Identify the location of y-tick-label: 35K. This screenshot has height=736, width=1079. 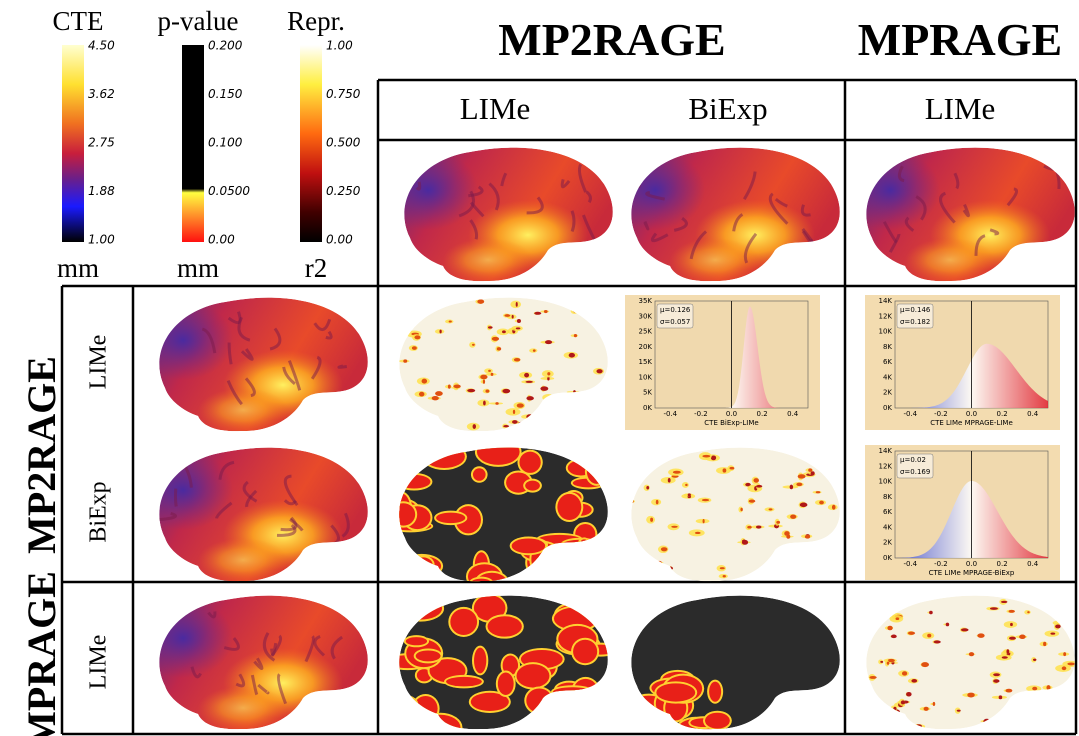
(646, 301).